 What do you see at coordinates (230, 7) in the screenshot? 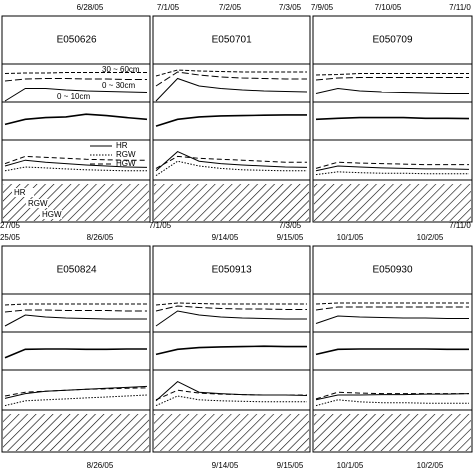
I see `date-label: 7/2/05` at bounding box center [230, 7].